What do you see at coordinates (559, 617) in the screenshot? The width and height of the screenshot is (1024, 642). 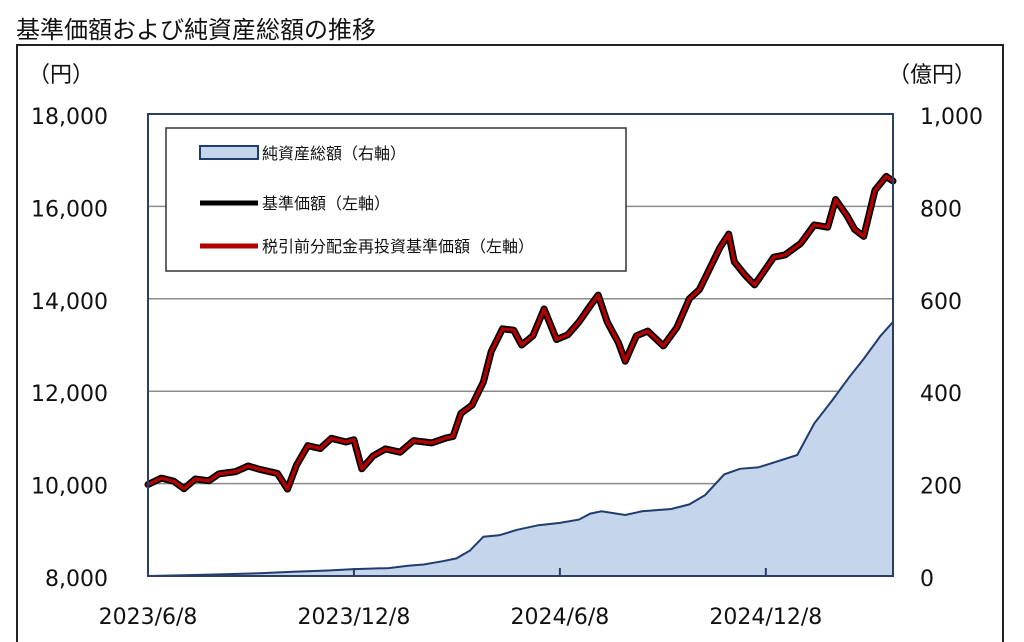 I see `x-axis-tick-label: 2024/6/8` at bounding box center [559, 617].